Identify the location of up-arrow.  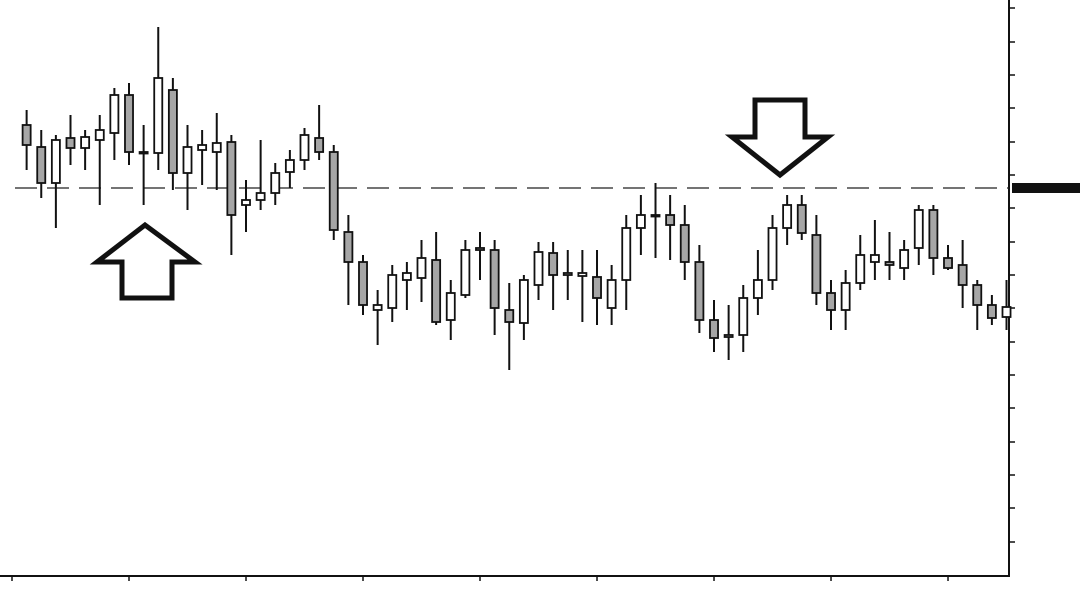
(146, 261).